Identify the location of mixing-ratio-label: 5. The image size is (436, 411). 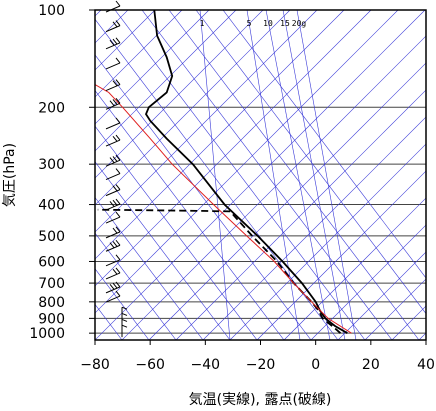
(249, 23).